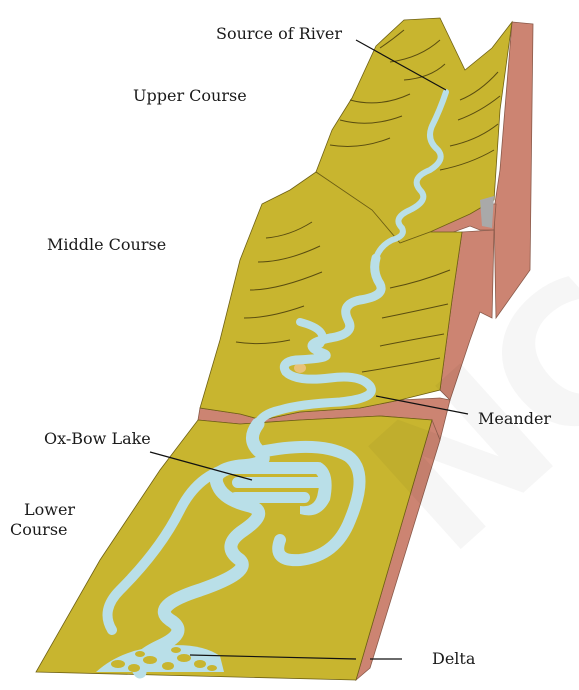 This screenshot has width=579, height=690. I want to click on river-middle, so click(319, 341).